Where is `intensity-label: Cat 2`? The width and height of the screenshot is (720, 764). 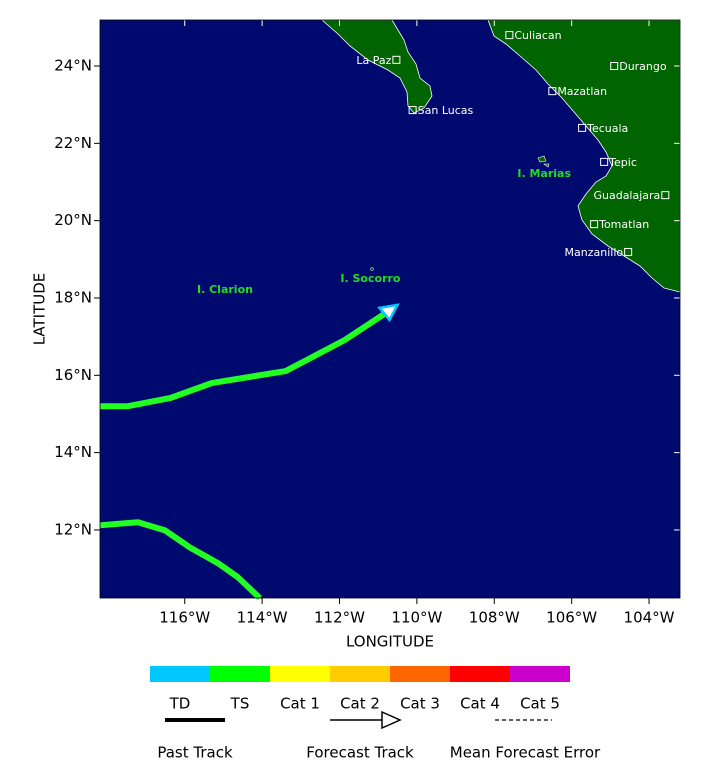 intensity-label: Cat 2 is located at coordinates (360, 704).